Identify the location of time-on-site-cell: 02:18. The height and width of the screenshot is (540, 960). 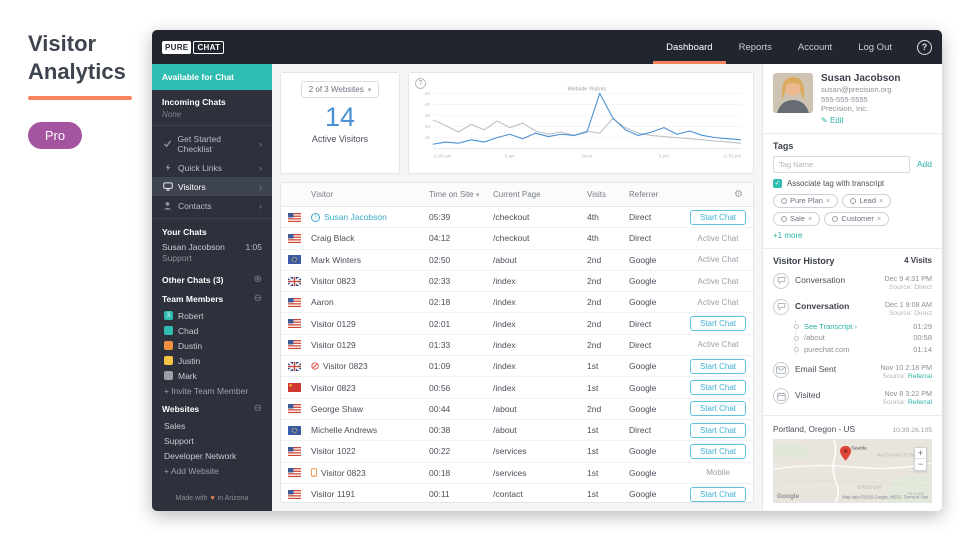
(440, 302).